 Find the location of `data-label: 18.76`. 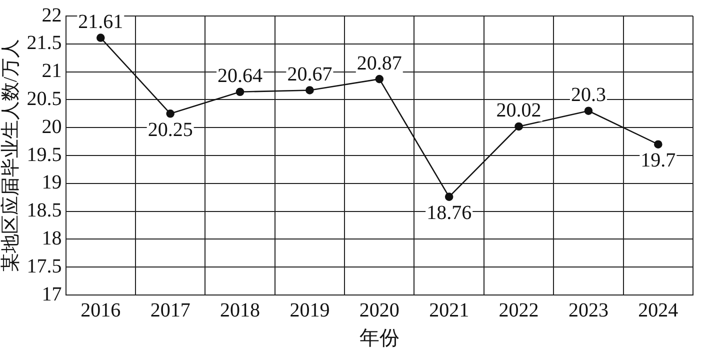

data-label: 18.76 is located at coordinates (449, 213).